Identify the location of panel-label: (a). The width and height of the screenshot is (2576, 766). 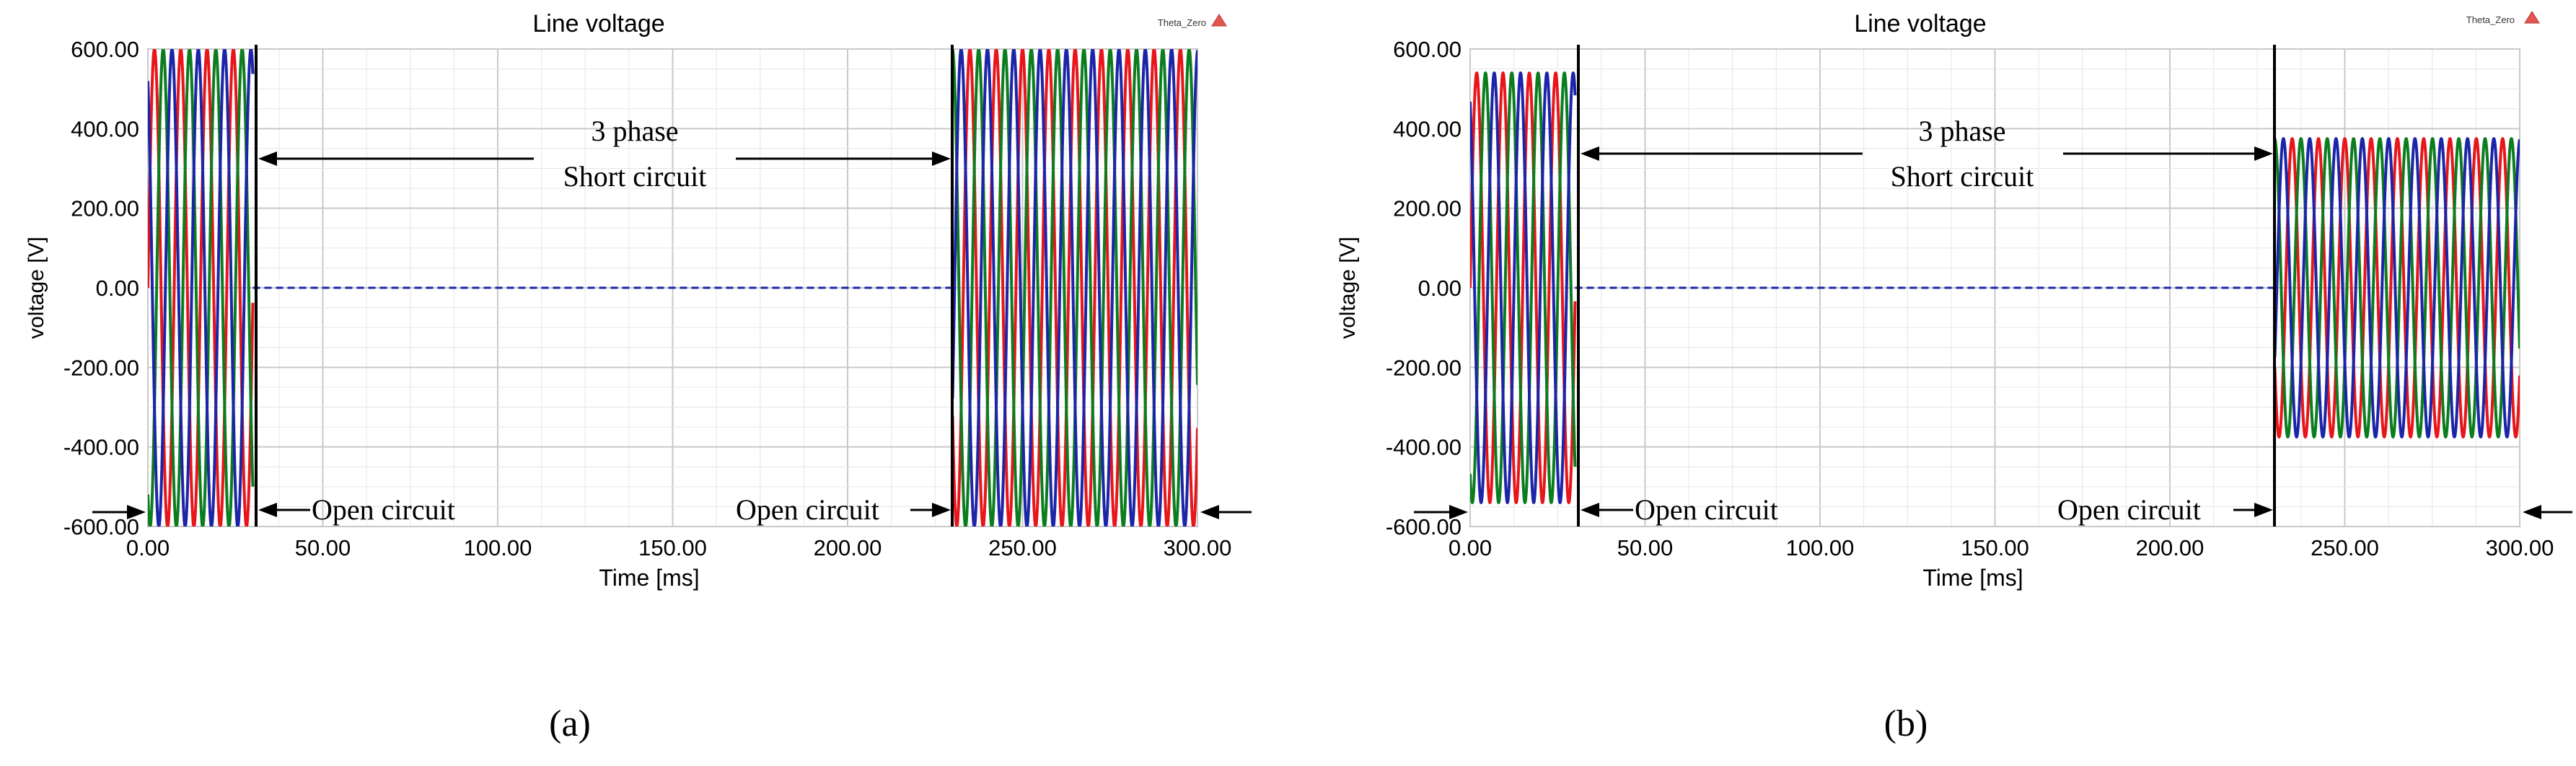
(570, 723).